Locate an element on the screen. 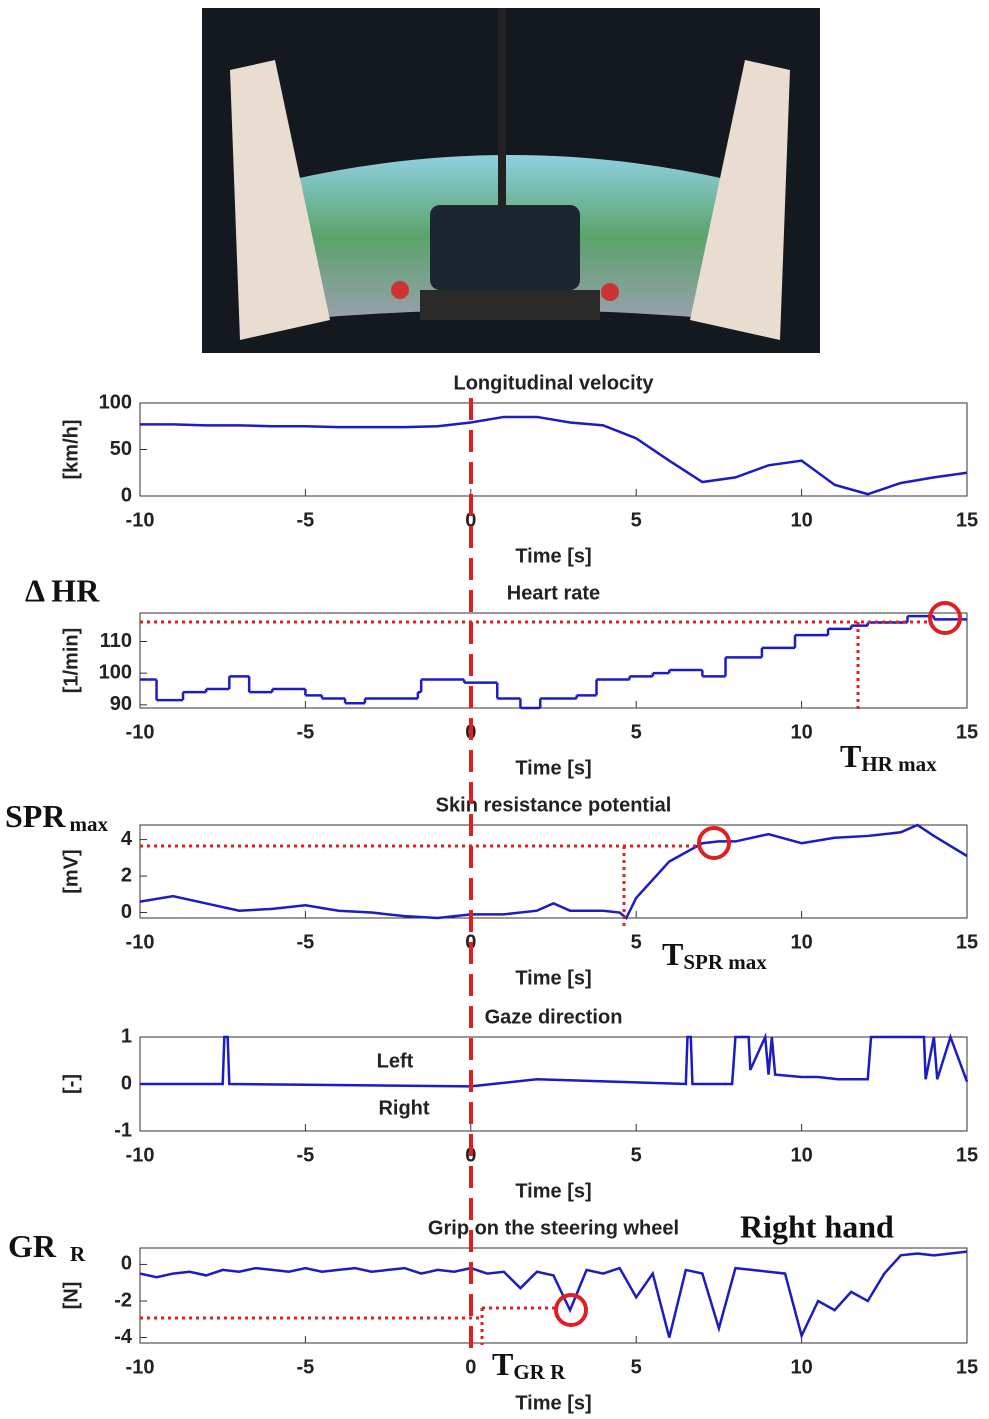  chart-title: Grip on the steering wheel is located at coordinates (553, 1228).